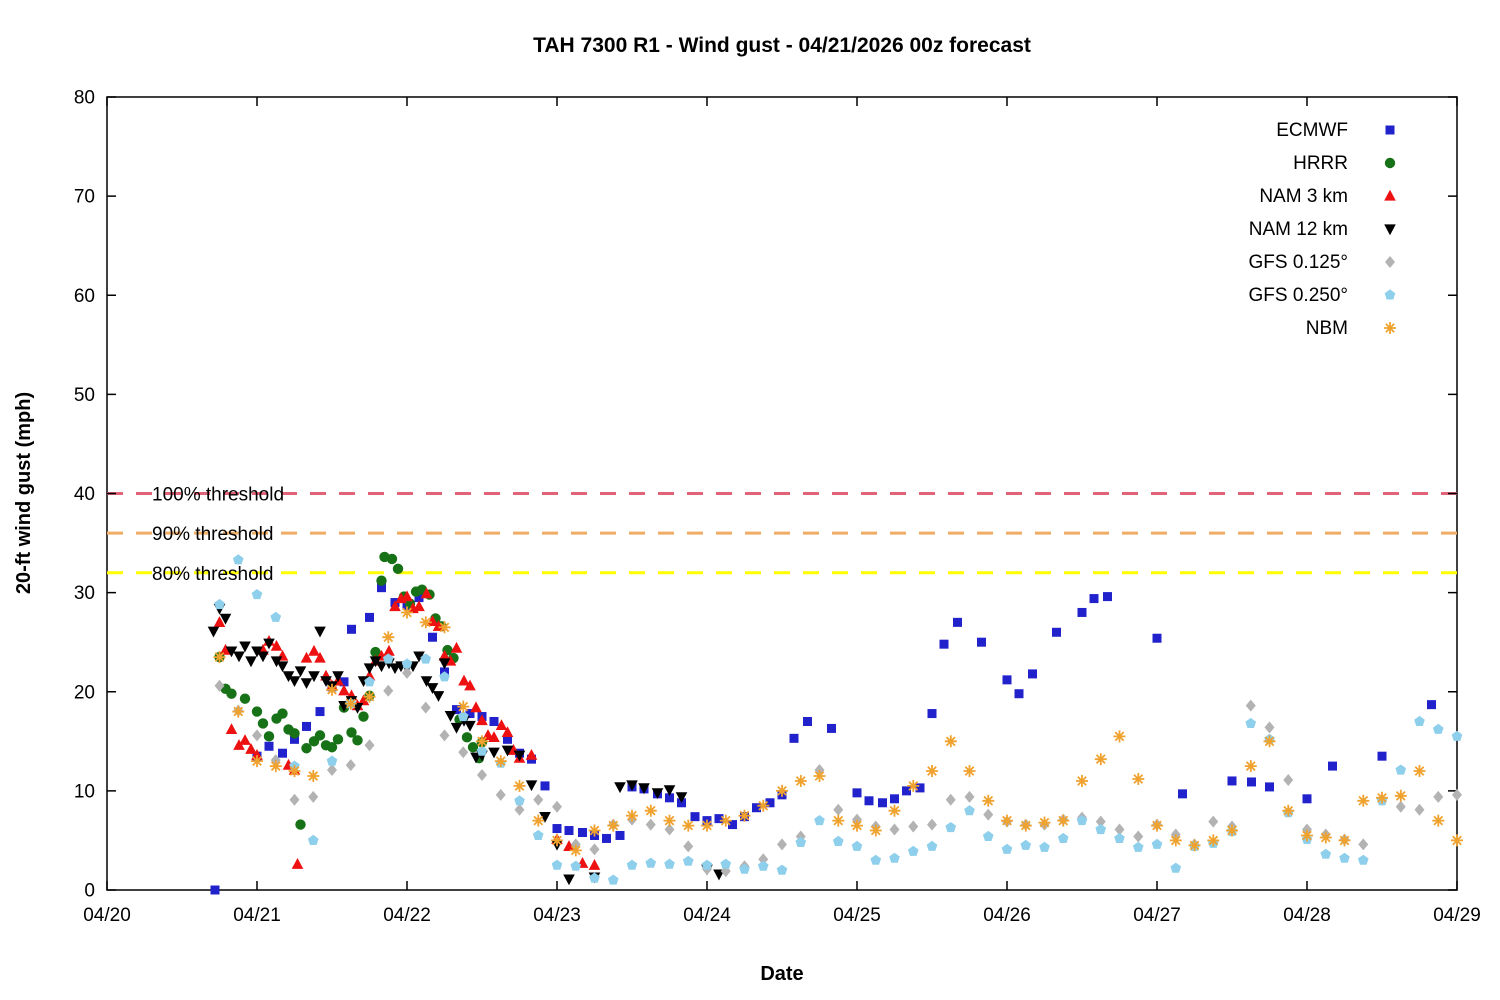  What do you see at coordinates (1320, 163) in the screenshot?
I see `legend-label: HRRR` at bounding box center [1320, 163].